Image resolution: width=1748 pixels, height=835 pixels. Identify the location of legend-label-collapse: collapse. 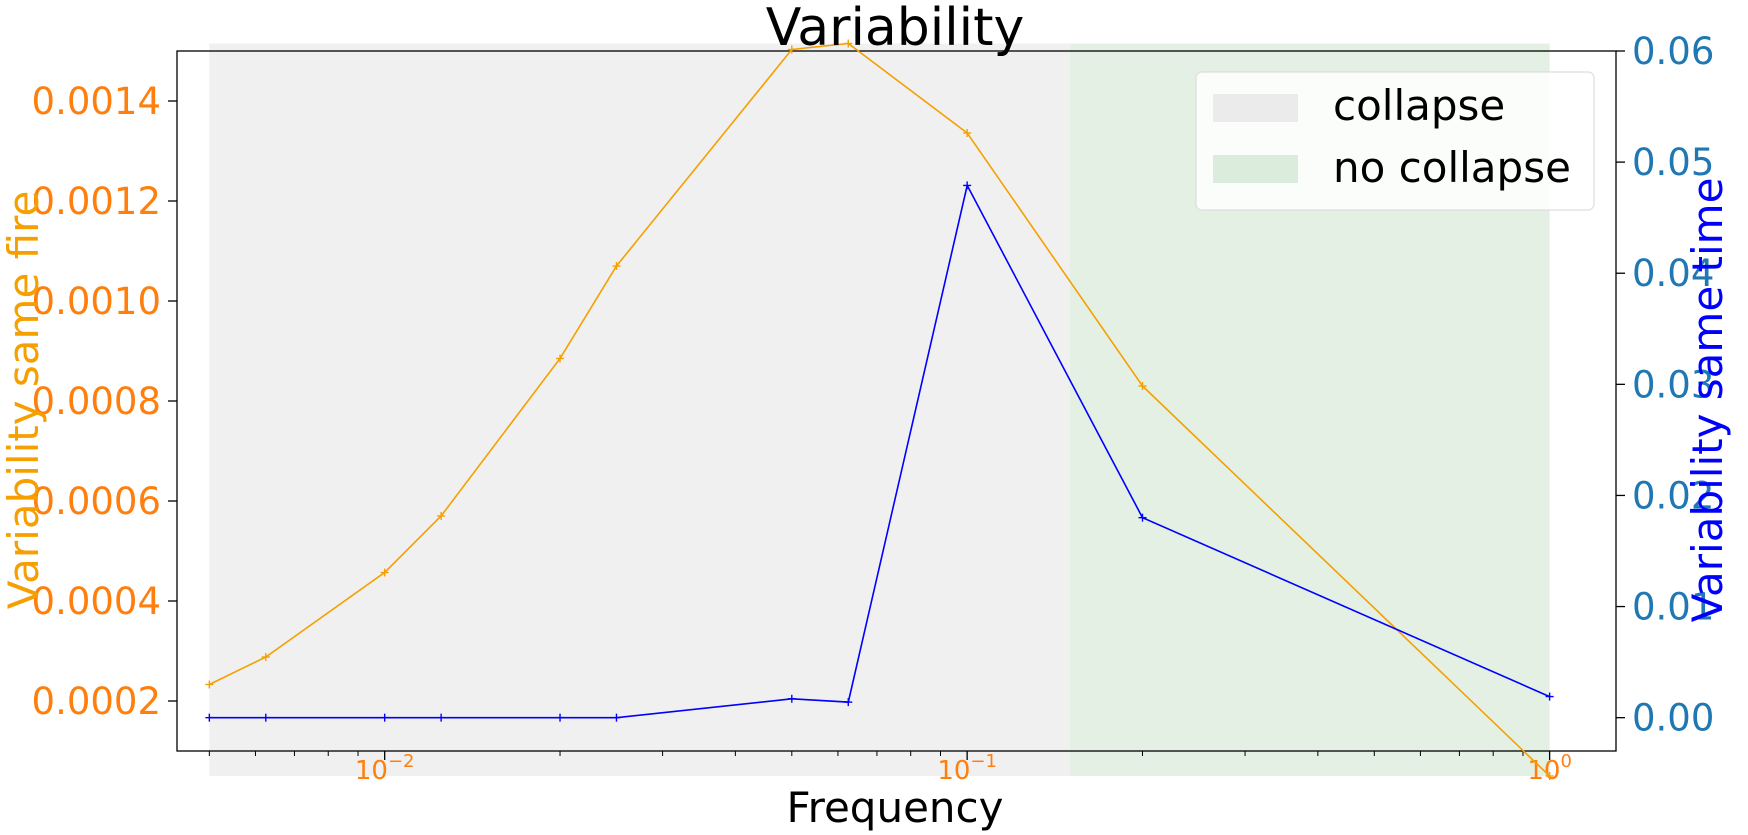
(1419, 105).